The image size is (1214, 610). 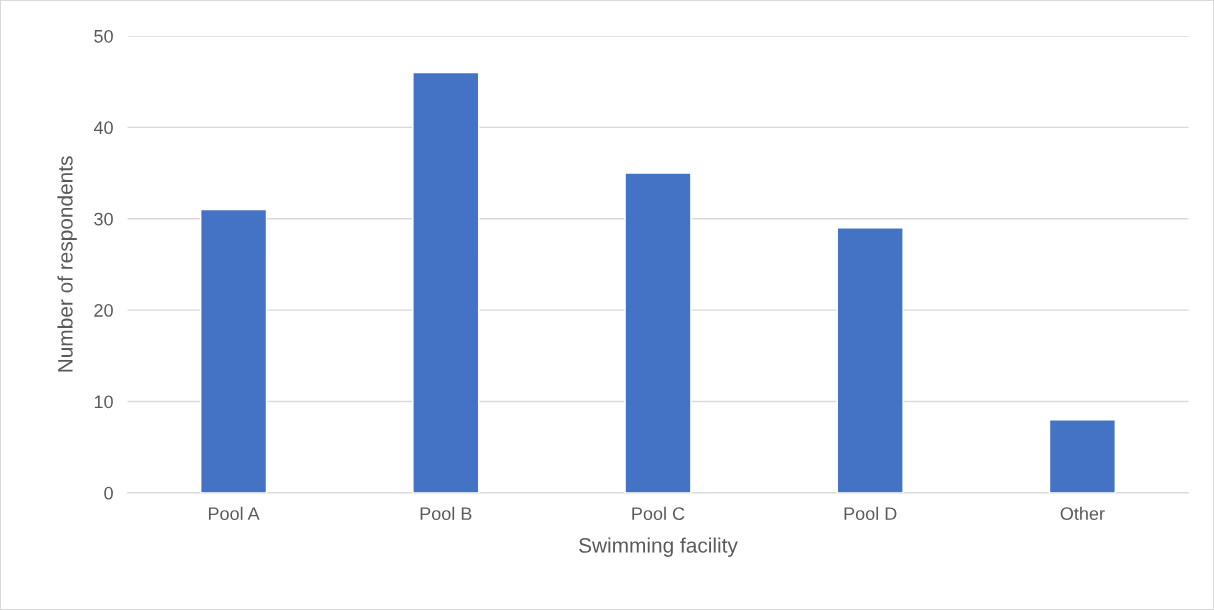 What do you see at coordinates (103, 36) in the screenshot?
I see `y-tick-label: 50` at bounding box center [103, 36].